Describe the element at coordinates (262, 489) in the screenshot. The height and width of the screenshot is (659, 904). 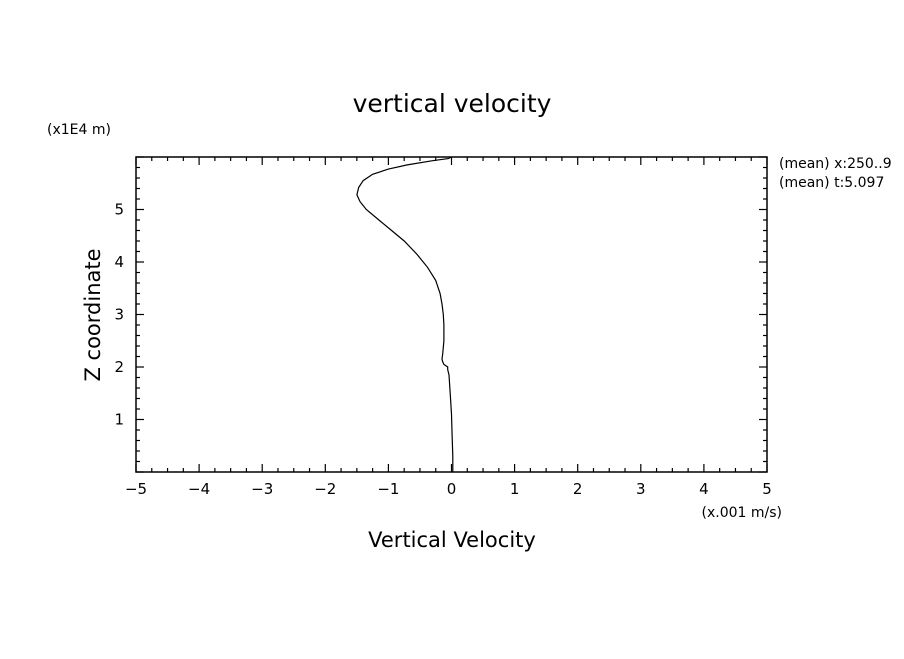
I see `x-tick-label: −3` at that location.